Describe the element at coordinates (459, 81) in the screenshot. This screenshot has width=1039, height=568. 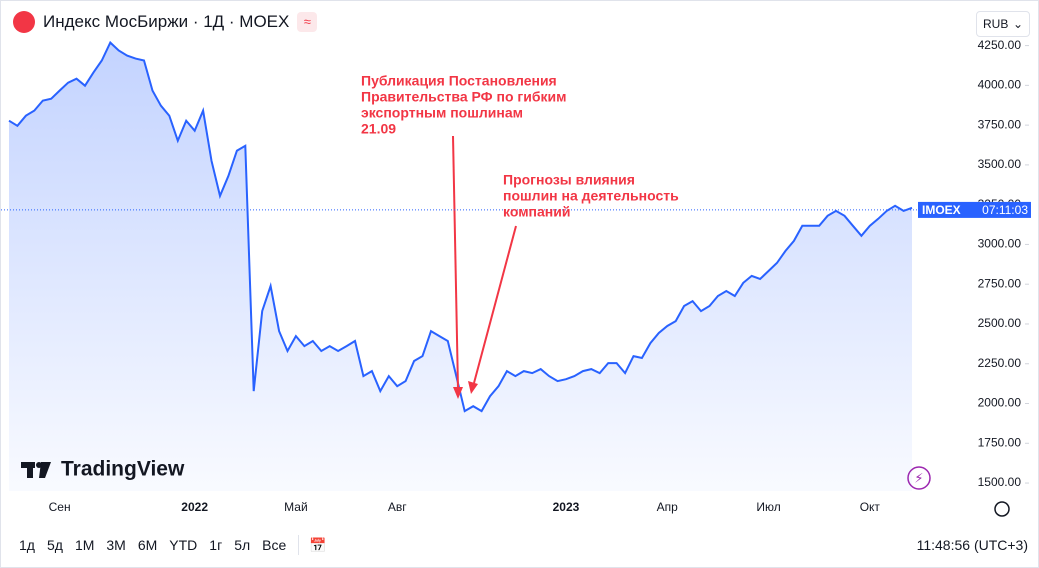
I see `annotation: Публикация Постановления` at that location.